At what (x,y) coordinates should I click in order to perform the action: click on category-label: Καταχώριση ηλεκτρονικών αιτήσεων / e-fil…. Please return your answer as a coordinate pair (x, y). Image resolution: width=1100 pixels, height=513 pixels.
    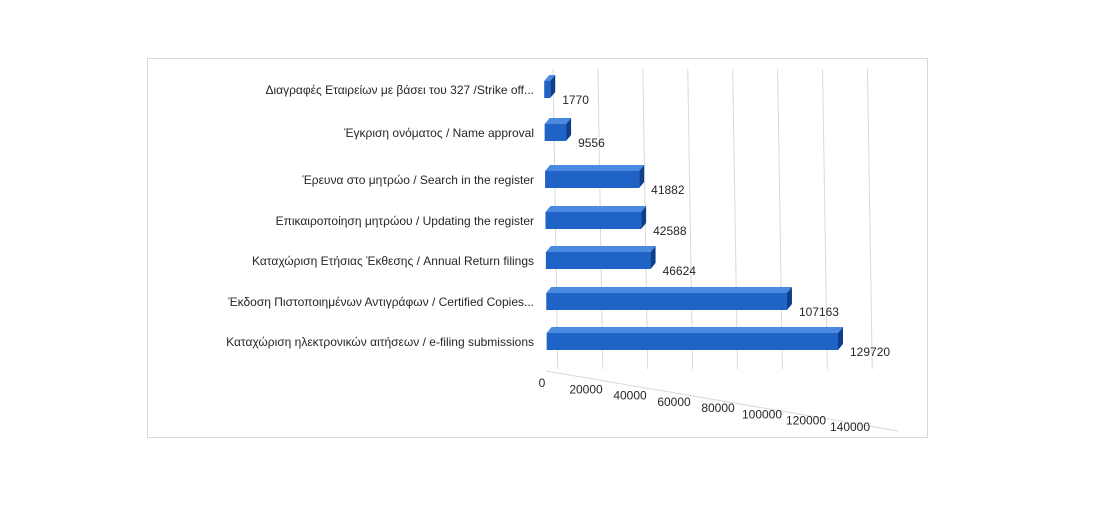
    Looking at the image, I should click on (380, 342).